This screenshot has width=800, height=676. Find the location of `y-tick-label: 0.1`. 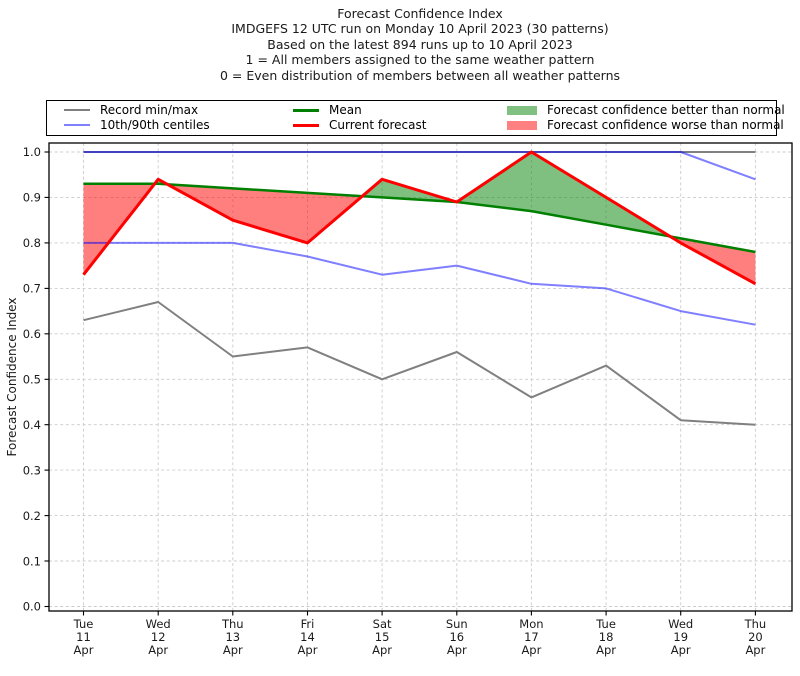

y-tick-label: 0.1 is located at coordinates (32, 561).